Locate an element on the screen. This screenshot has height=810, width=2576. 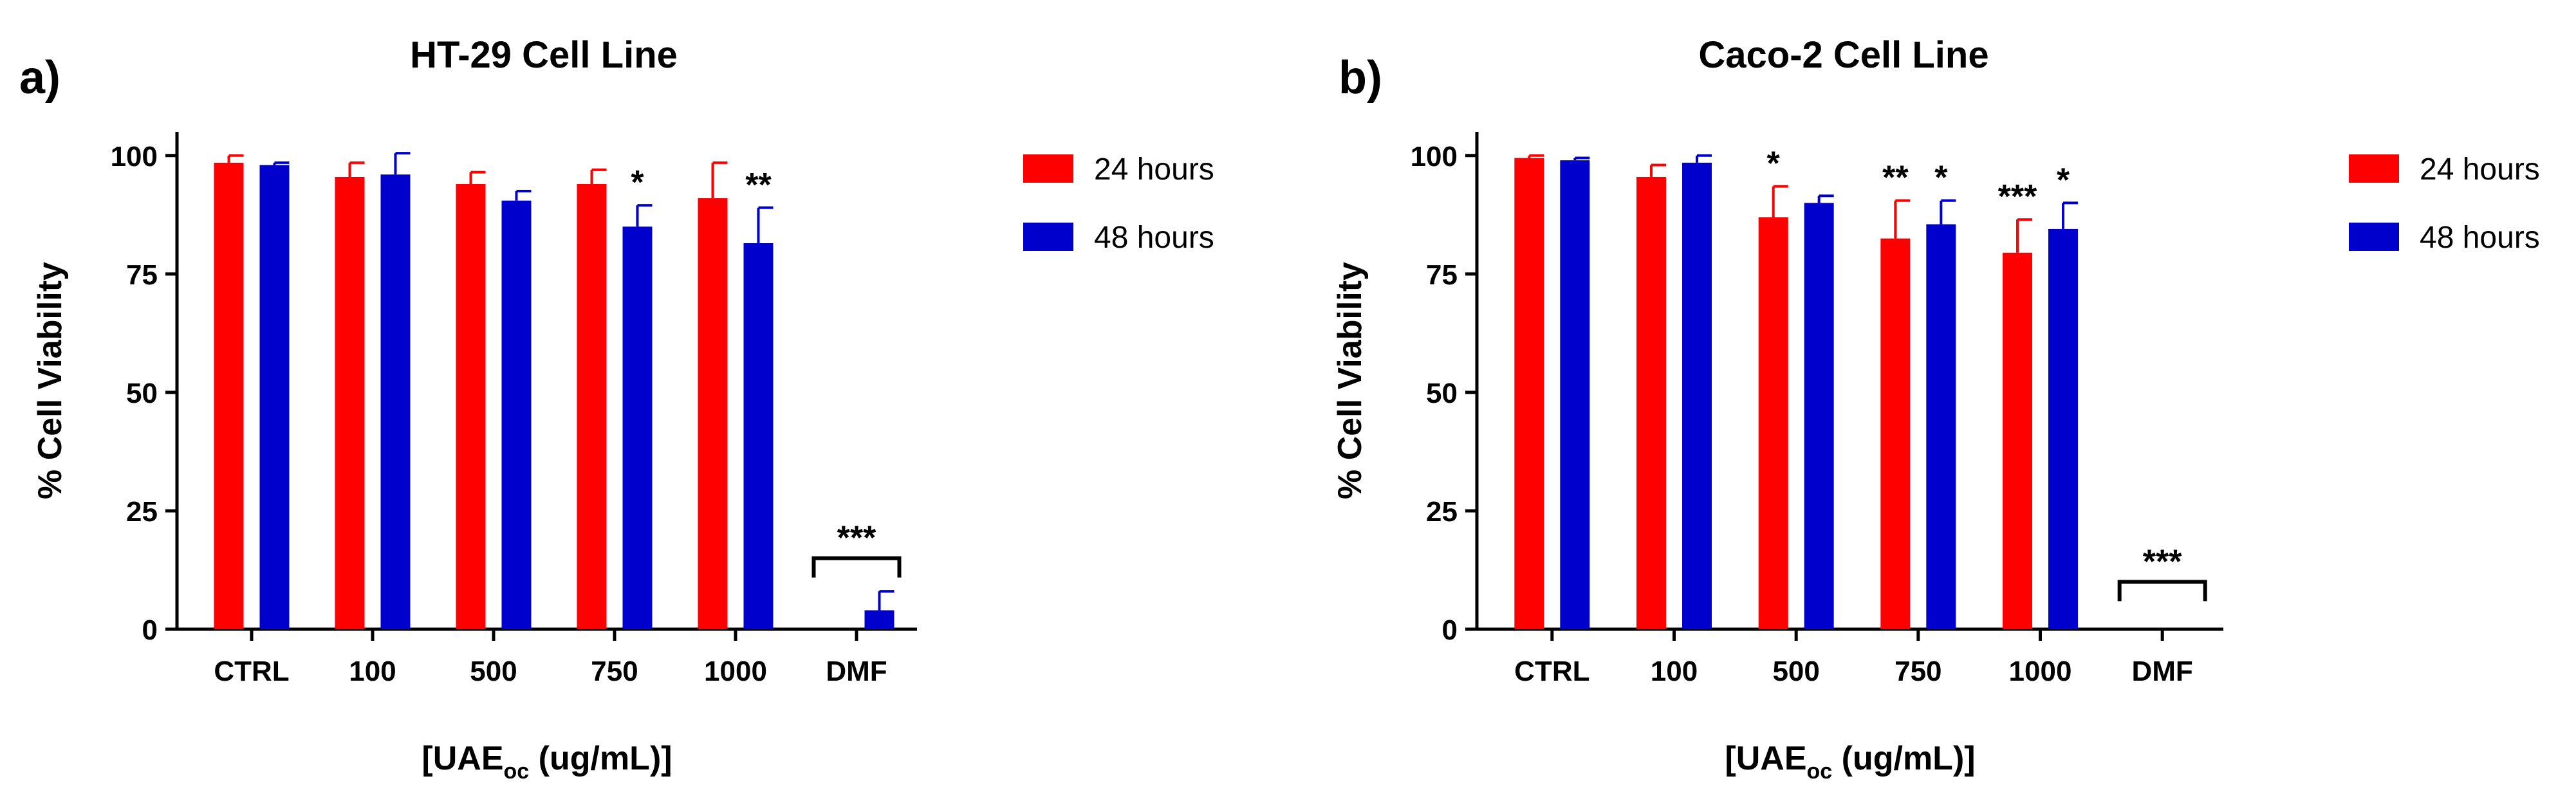
panel-label: b) is located at coordinates (1360, 78).